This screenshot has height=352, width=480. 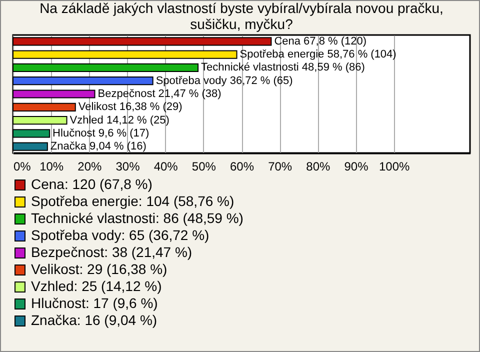 What do you see at coordinates (204, 167) in the screenshot?
I see `x-tick-label: 50%` at bounding box center [204, 167].